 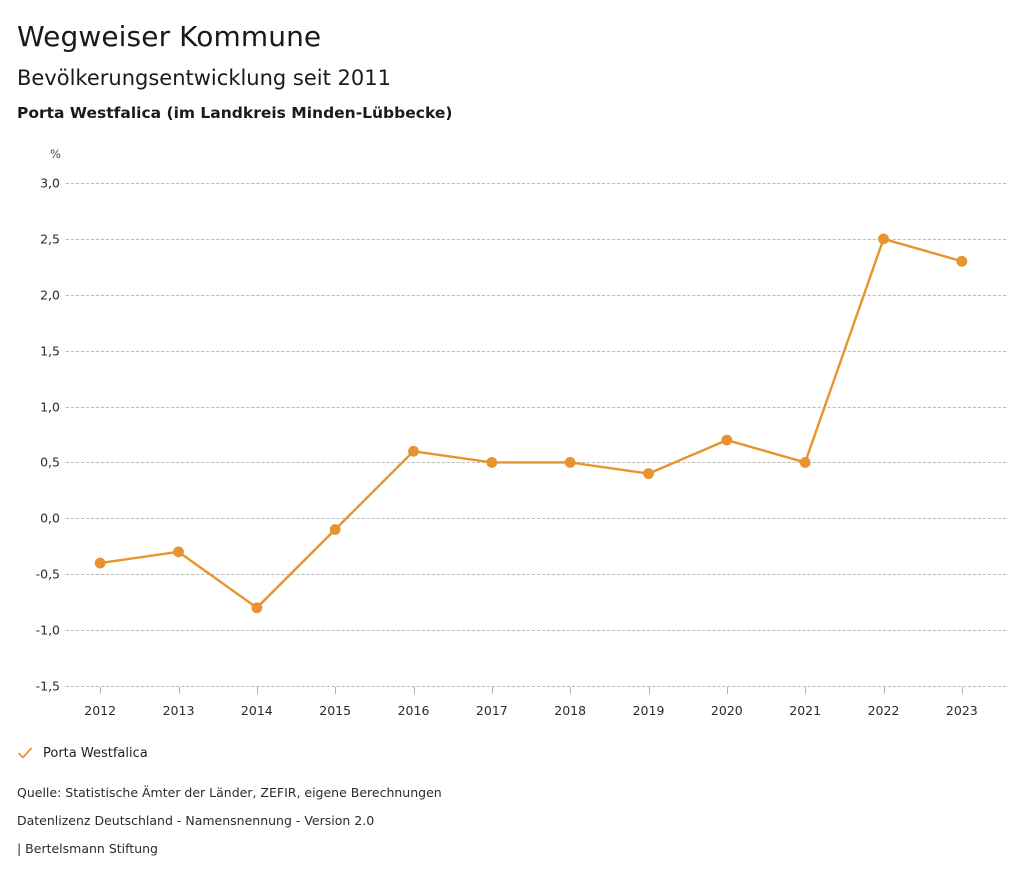 What do you see at coordinates (413, 710) in the screenshot?
I see `x-axis-tick-label: 2016` at bounding box center [413, 710].